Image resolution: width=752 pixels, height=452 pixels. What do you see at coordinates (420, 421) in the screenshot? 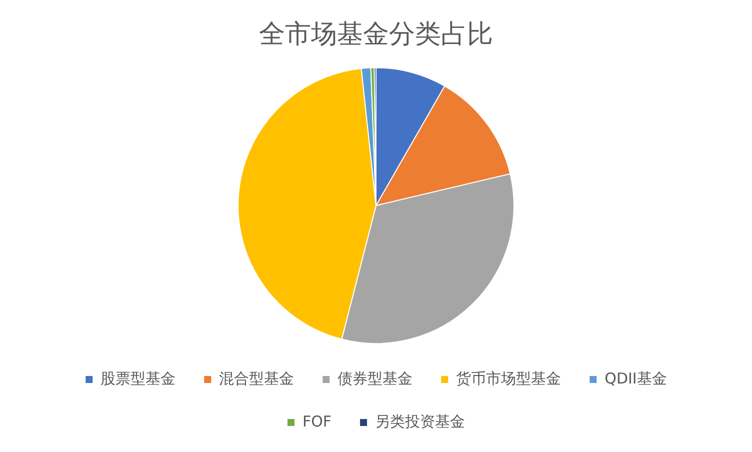
I see `legend-label: 另类投资基金` at bounding box center [420, 421].